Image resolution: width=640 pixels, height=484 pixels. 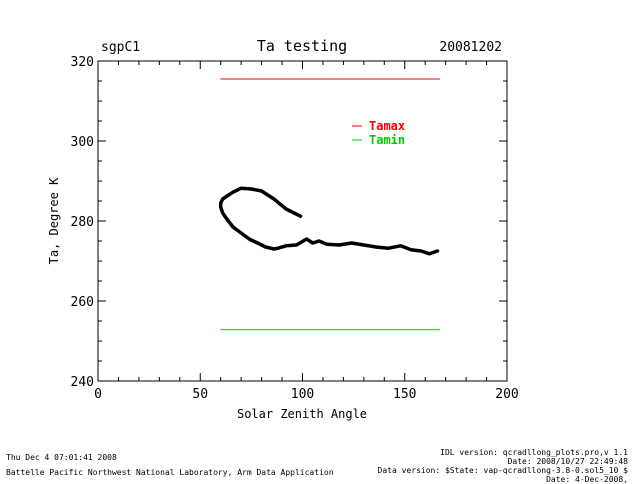 I want to click on chart-title: Ta testing, so click(x=302, y=46).